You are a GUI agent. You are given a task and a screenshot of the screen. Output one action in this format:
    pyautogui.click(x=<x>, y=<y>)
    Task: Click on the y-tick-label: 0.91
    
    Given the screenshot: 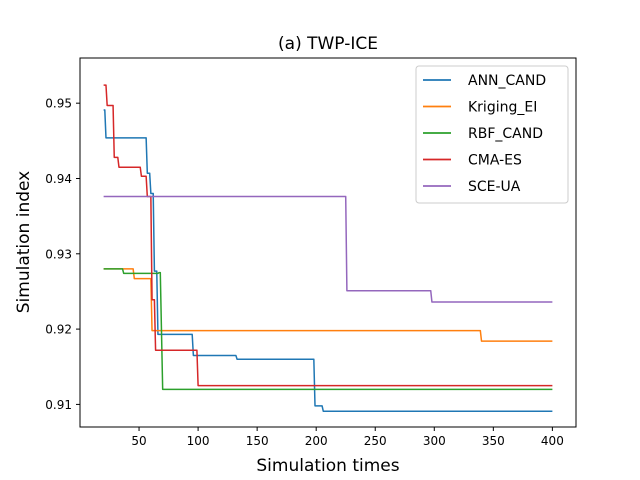 What is the action you would take?
    pyautogui.click(x=58, y=405)
    